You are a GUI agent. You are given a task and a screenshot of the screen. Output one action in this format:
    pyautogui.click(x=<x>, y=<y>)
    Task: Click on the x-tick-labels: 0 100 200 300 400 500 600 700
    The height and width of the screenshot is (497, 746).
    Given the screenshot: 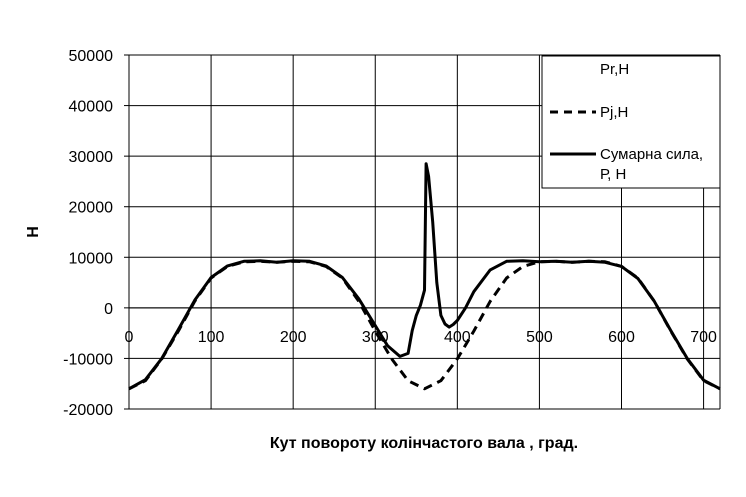 What is the action you would take?
    pyautogui.click(x=421, y=337)
    